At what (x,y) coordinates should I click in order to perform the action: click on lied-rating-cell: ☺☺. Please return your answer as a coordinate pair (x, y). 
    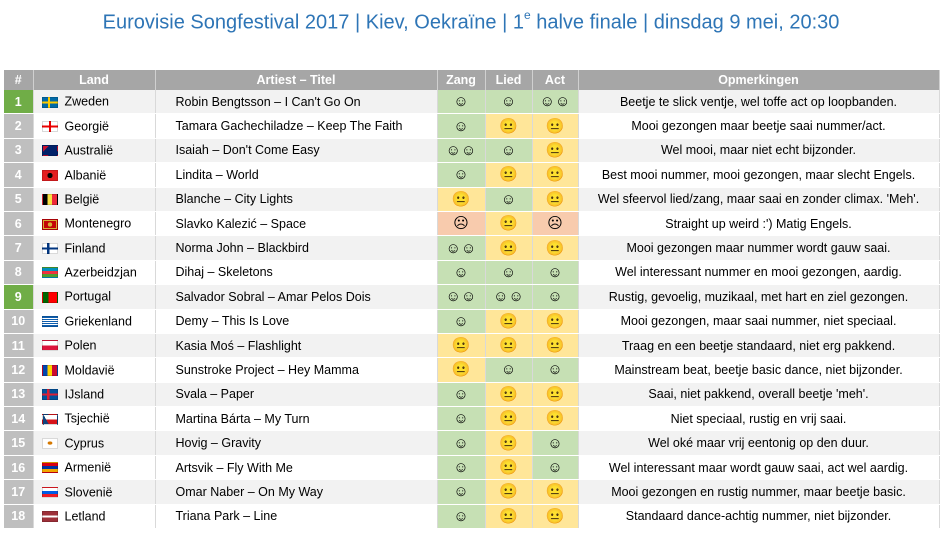
    Looking at the image, I should click on (509, 297).